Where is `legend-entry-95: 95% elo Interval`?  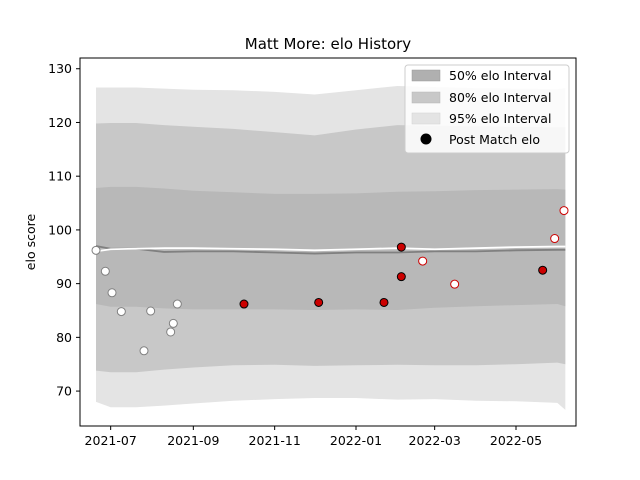
legend-entry-95: 95% elo Interval is located at coordinates (481, 118).